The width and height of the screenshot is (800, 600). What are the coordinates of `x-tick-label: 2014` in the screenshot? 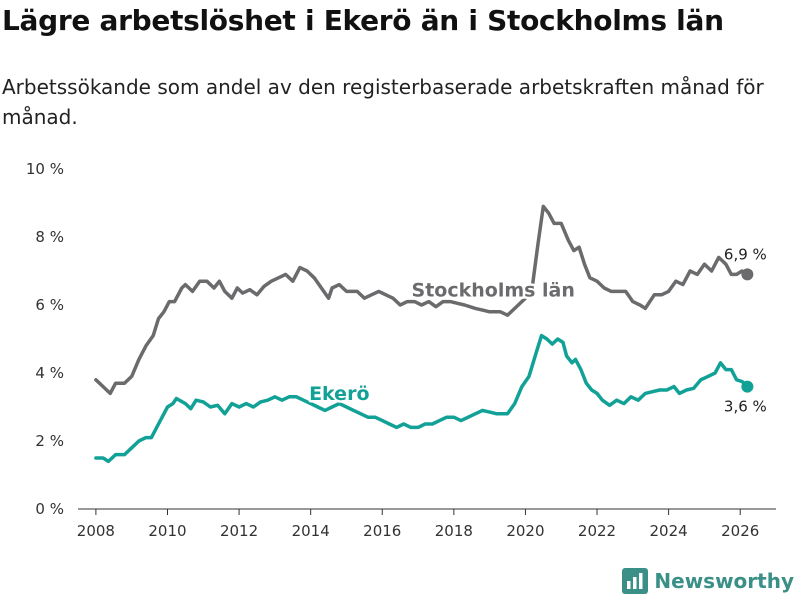 It's located at (311, 531).